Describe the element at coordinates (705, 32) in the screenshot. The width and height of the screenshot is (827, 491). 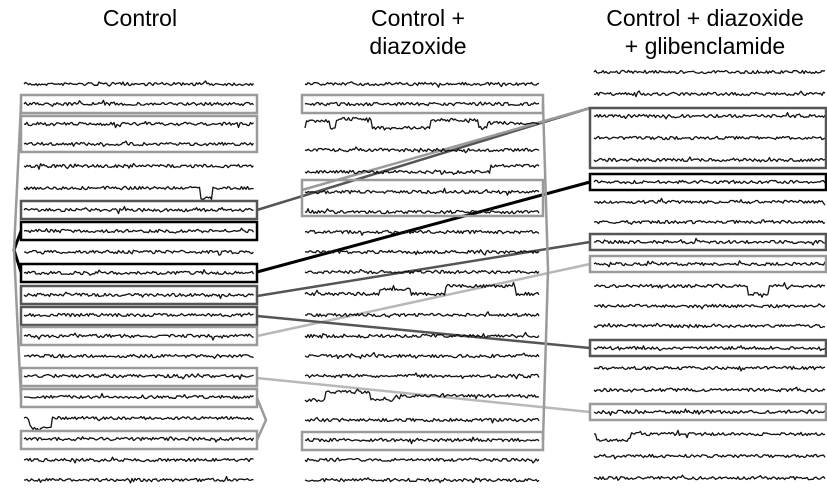
I see `column-title-control-diazoxide-glibenclamide: Control + diazoxide + glibenclamide` at that location.